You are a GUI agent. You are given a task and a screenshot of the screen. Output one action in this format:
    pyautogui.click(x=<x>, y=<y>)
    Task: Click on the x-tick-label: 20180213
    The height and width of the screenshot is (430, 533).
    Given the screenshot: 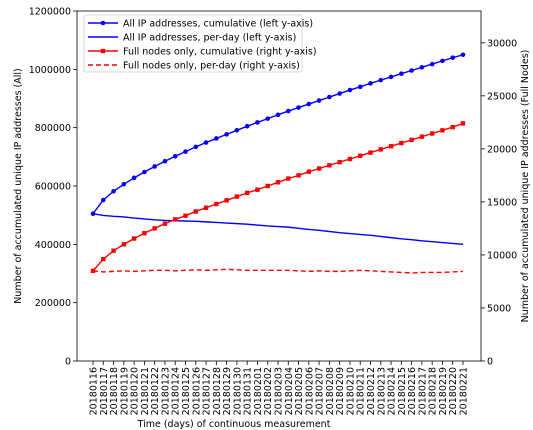 What is the action you would take?
    pyautogui.click(x=381, y=391)
    